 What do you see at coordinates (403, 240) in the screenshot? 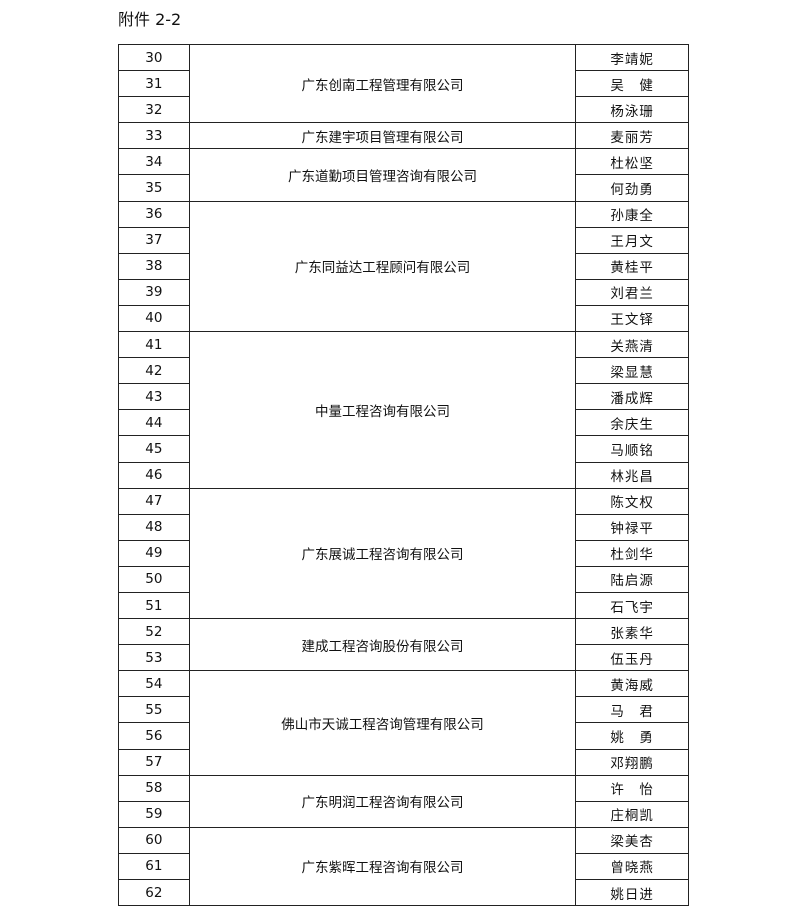
I see `table-row: 37 王月文` at bounding box center [403, 240].